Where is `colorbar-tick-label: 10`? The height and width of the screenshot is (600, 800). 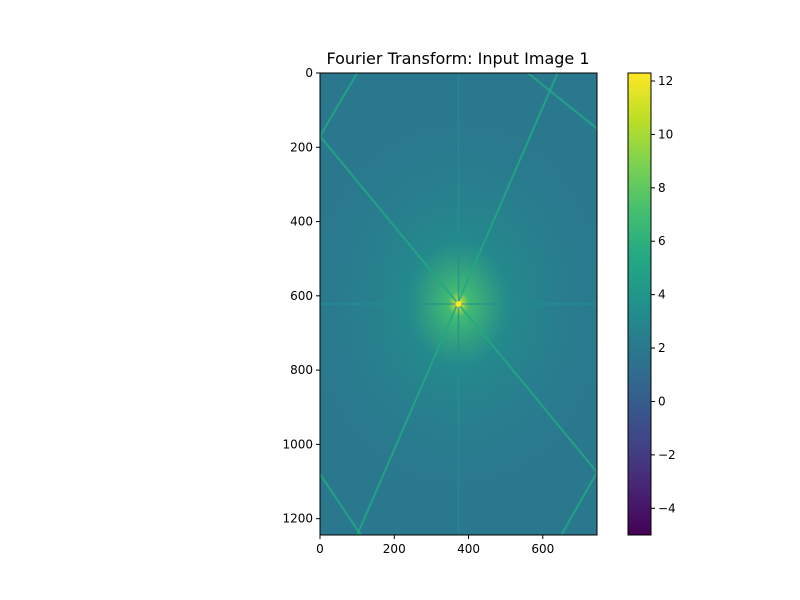 colorbar-tick-label: 10 is located at coordinates (665, 134).